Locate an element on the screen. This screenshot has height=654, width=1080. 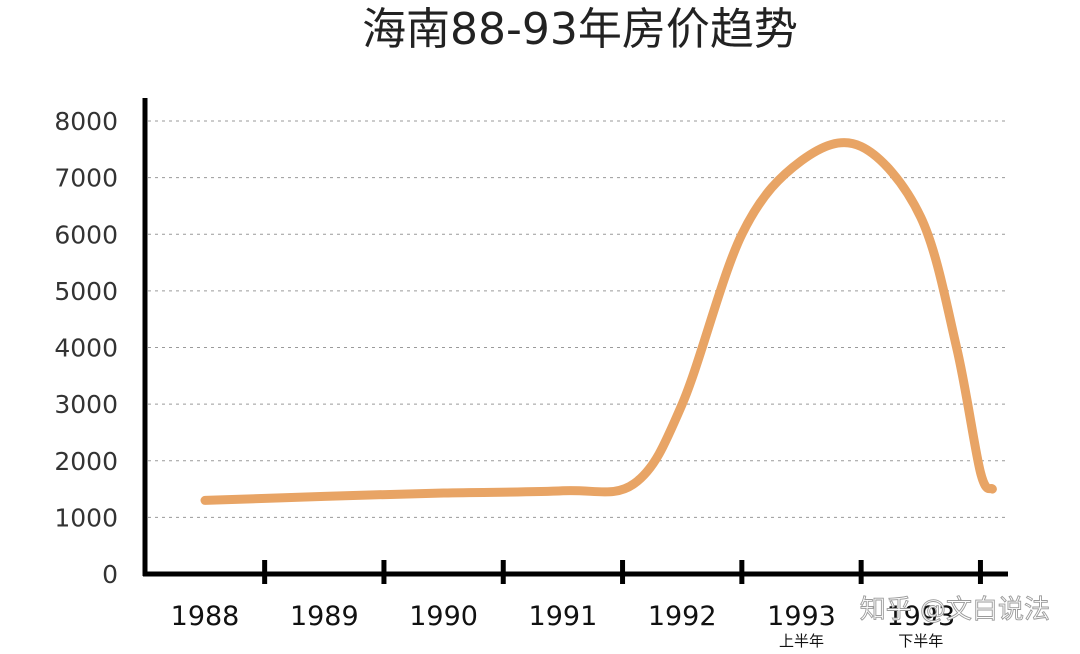
y-tick-label: 4000 is located at coordinates (86, 348).